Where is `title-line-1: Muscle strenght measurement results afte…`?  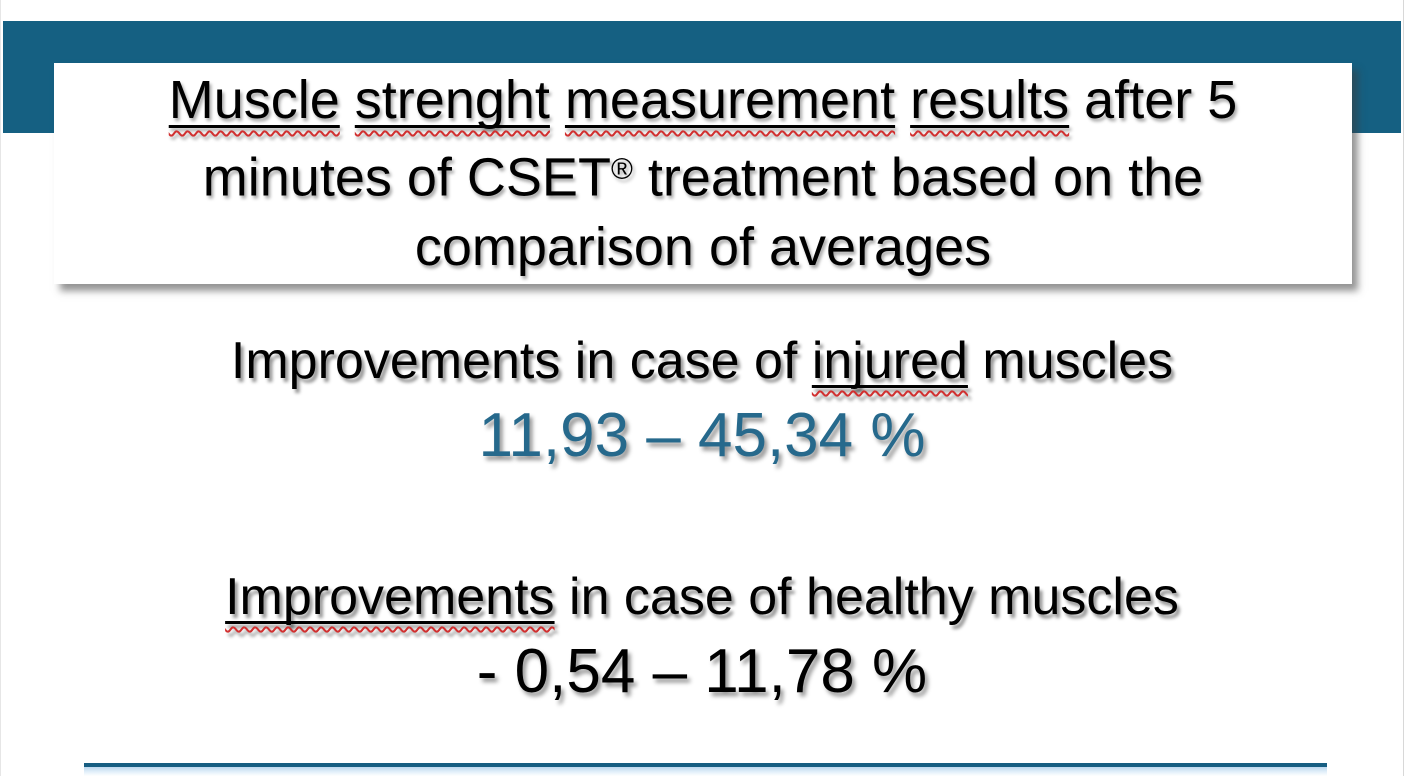
title-line-1: Muscle strenght measurement results afte… is located at coordinates (703, 100).